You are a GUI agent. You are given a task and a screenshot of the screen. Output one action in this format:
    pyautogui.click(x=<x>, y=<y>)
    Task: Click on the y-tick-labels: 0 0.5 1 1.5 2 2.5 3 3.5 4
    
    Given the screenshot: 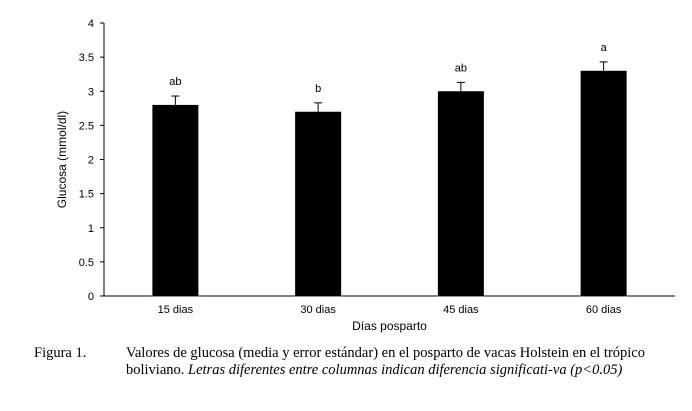 What is the action you would take?
    pyautogui.click(x=91, y=160)
    